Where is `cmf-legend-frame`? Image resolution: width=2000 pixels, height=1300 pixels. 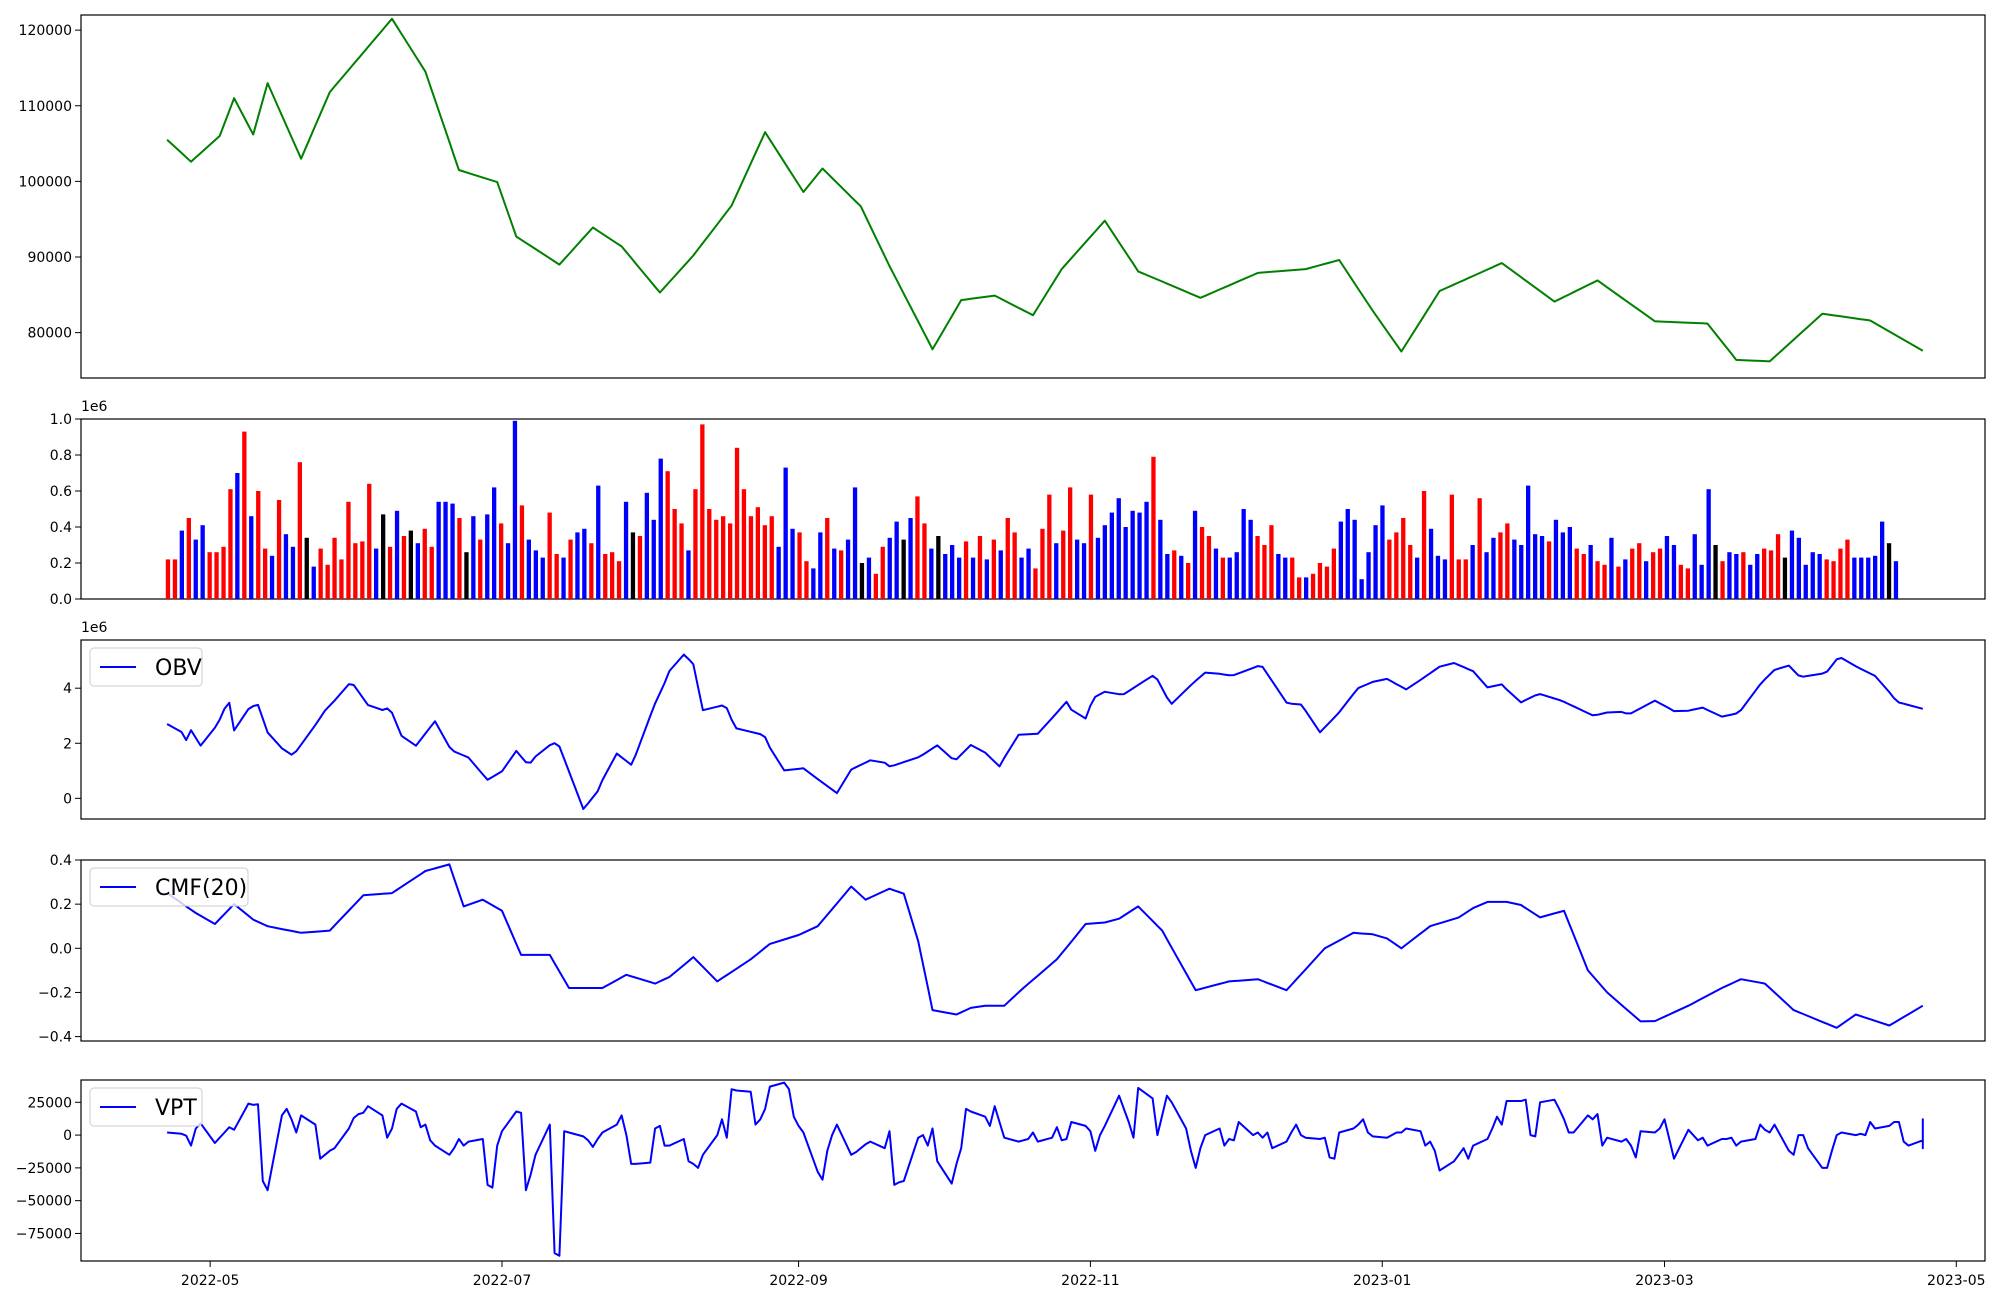 cmf-legend-frame is located at coordinates (169, 887).